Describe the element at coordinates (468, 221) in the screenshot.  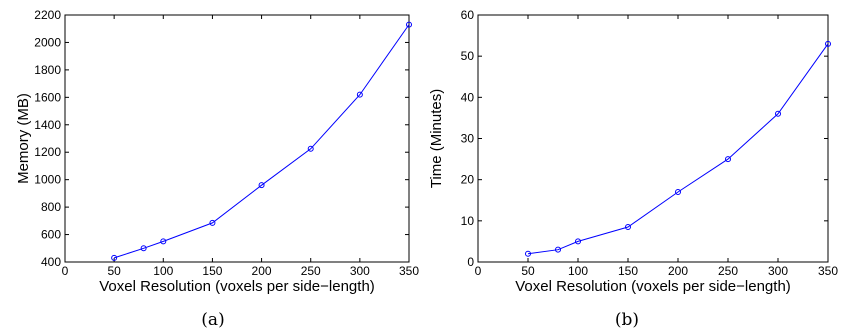
I see `y-tick-label: 10` at that location.